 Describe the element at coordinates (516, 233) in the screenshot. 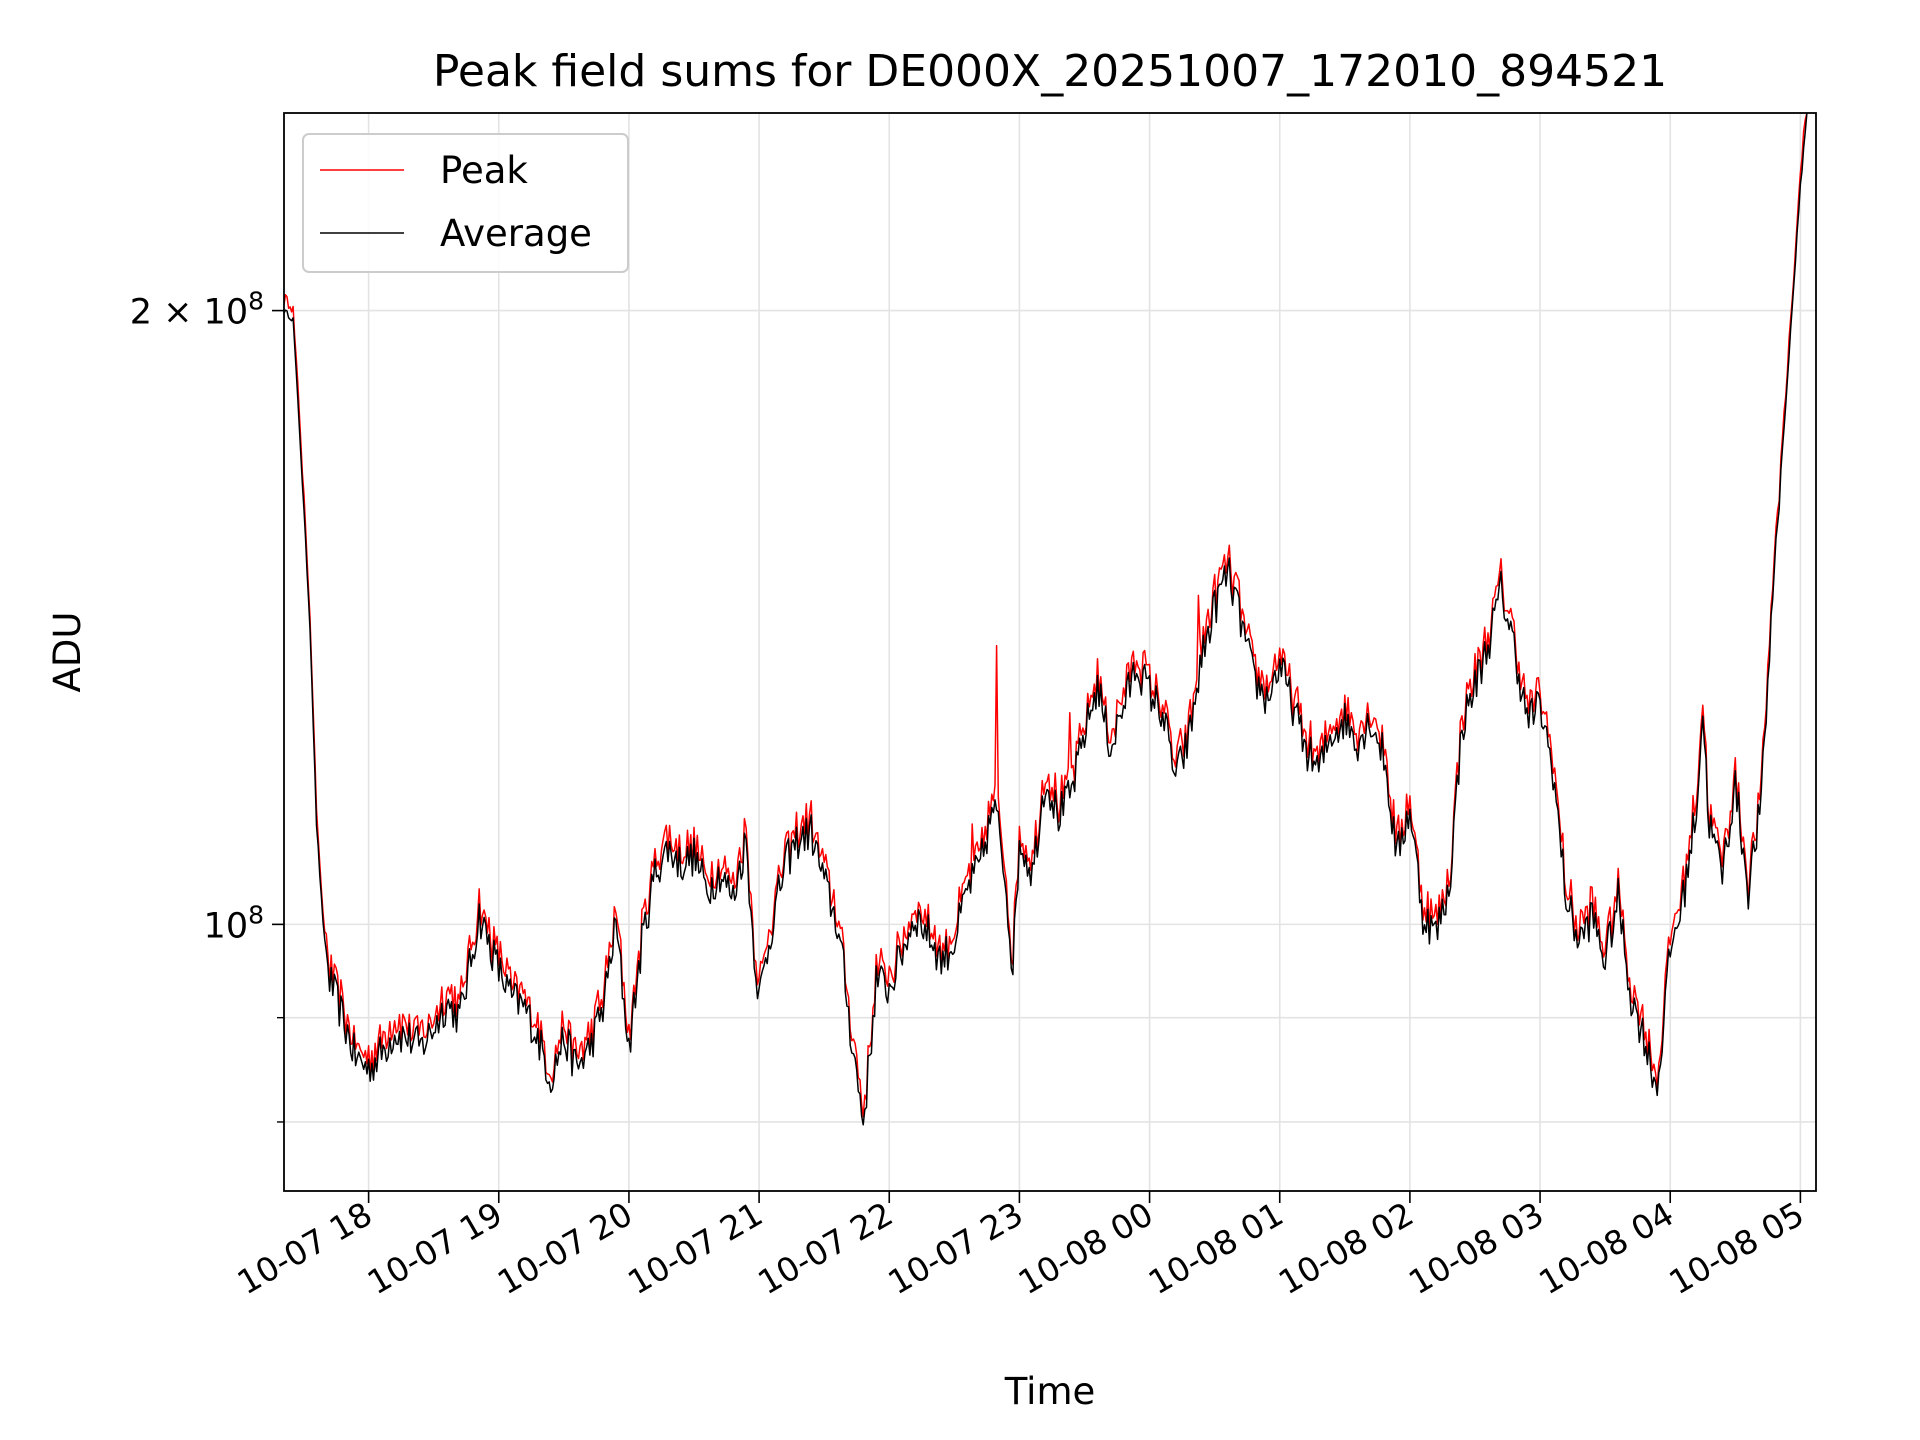

I see `legend-average-label: Average` at that location.